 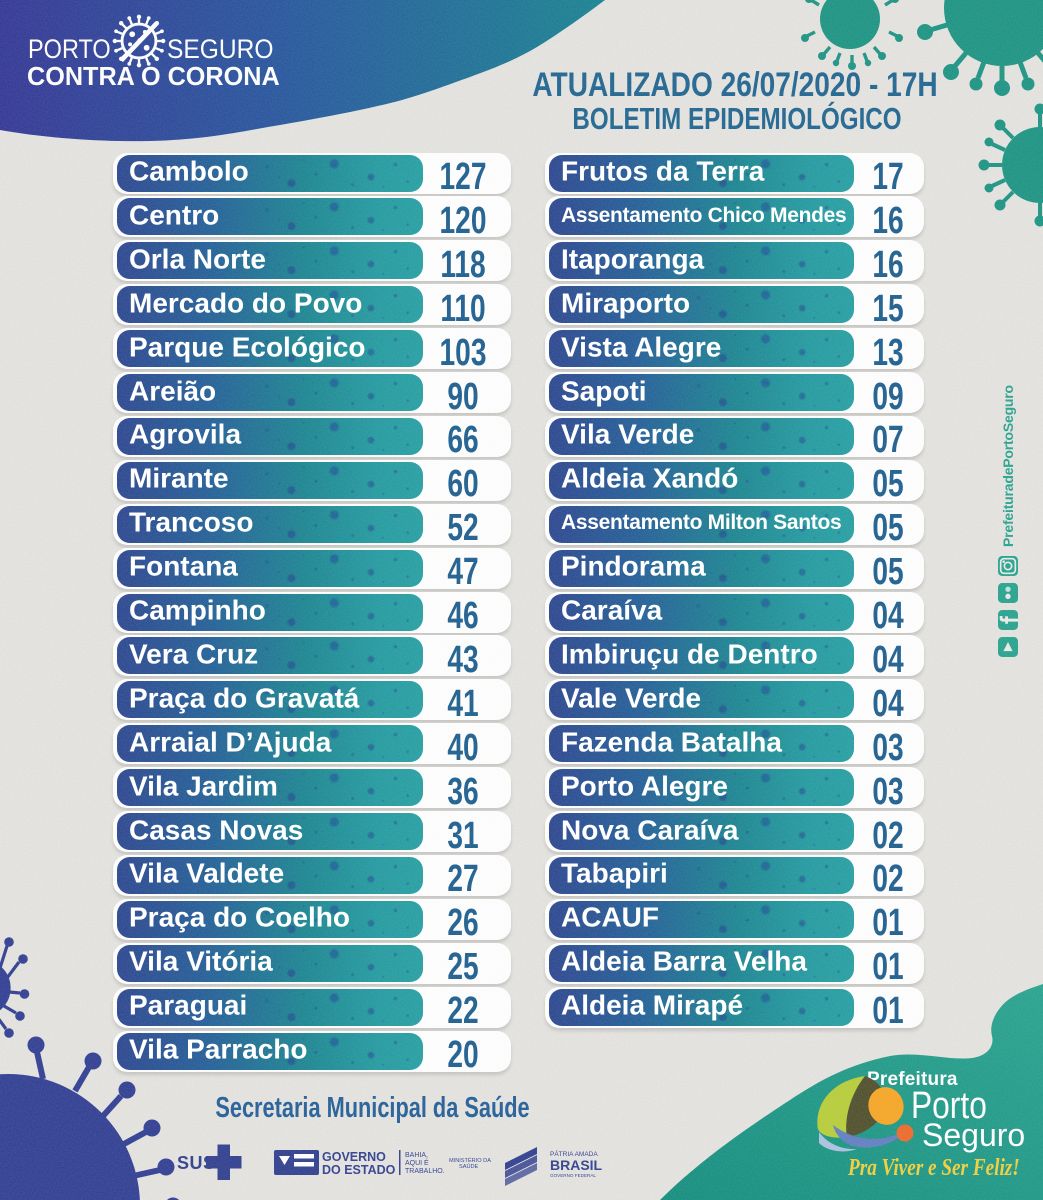 I want to click on svg-text: SAÚDE, so click(x=469, y=1166).